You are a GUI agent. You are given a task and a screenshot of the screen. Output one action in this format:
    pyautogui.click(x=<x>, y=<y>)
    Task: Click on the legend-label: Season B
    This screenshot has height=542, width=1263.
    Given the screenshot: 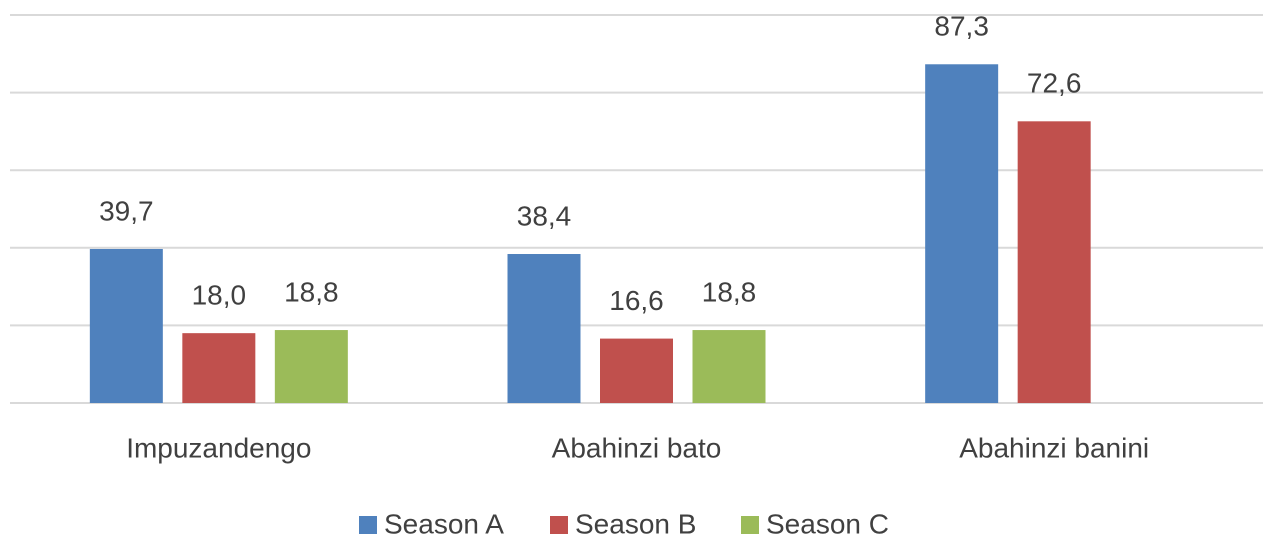 What is the action you would take?
    pyautogui.click(x=635, y=523)
    